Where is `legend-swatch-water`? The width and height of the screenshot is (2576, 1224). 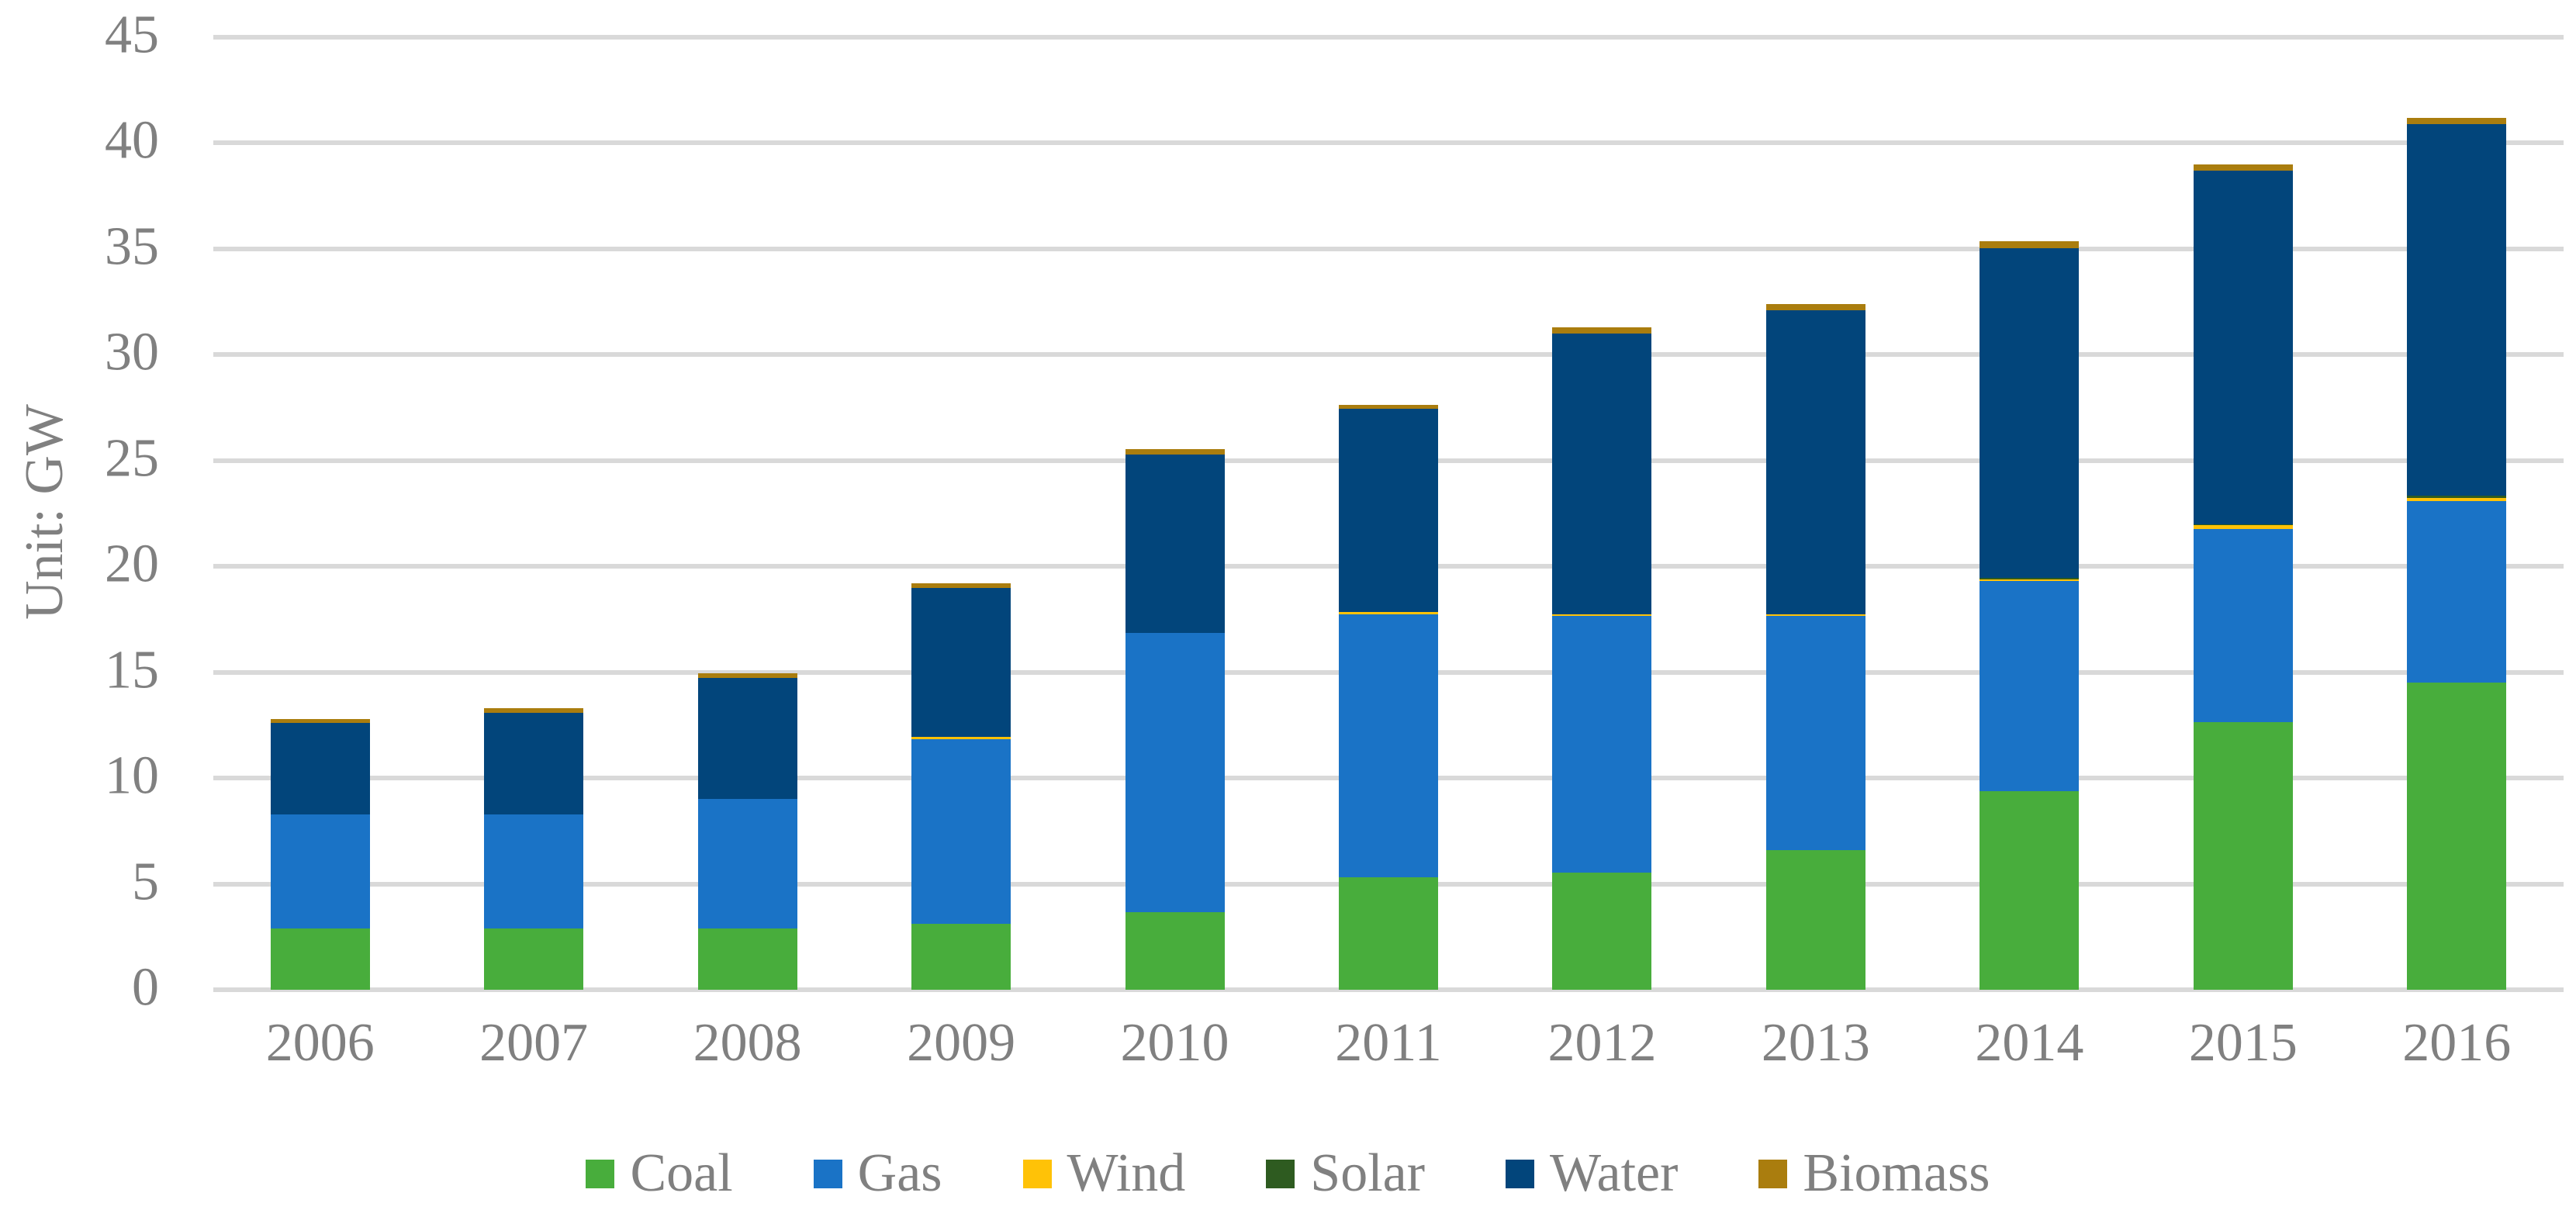
legend-swatch-water is located at coordinates (1520, 1174).